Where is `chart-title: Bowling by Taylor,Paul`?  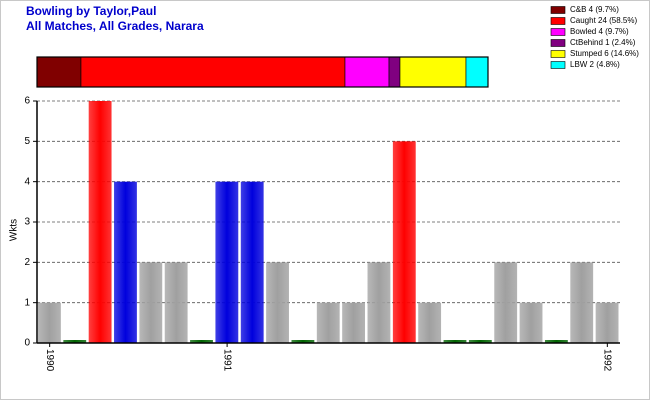
chart-title: Bowling by Taylor,Paul is located at coordinates (91, 11).